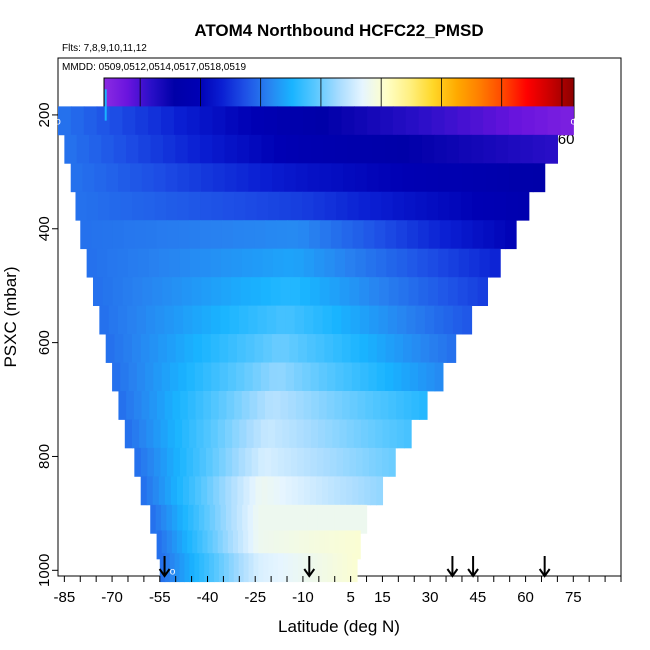 The width and height of the screenshot is (650, 650). I want to click on y-axis: 200 400 600 800 1000, so click(47, 344).